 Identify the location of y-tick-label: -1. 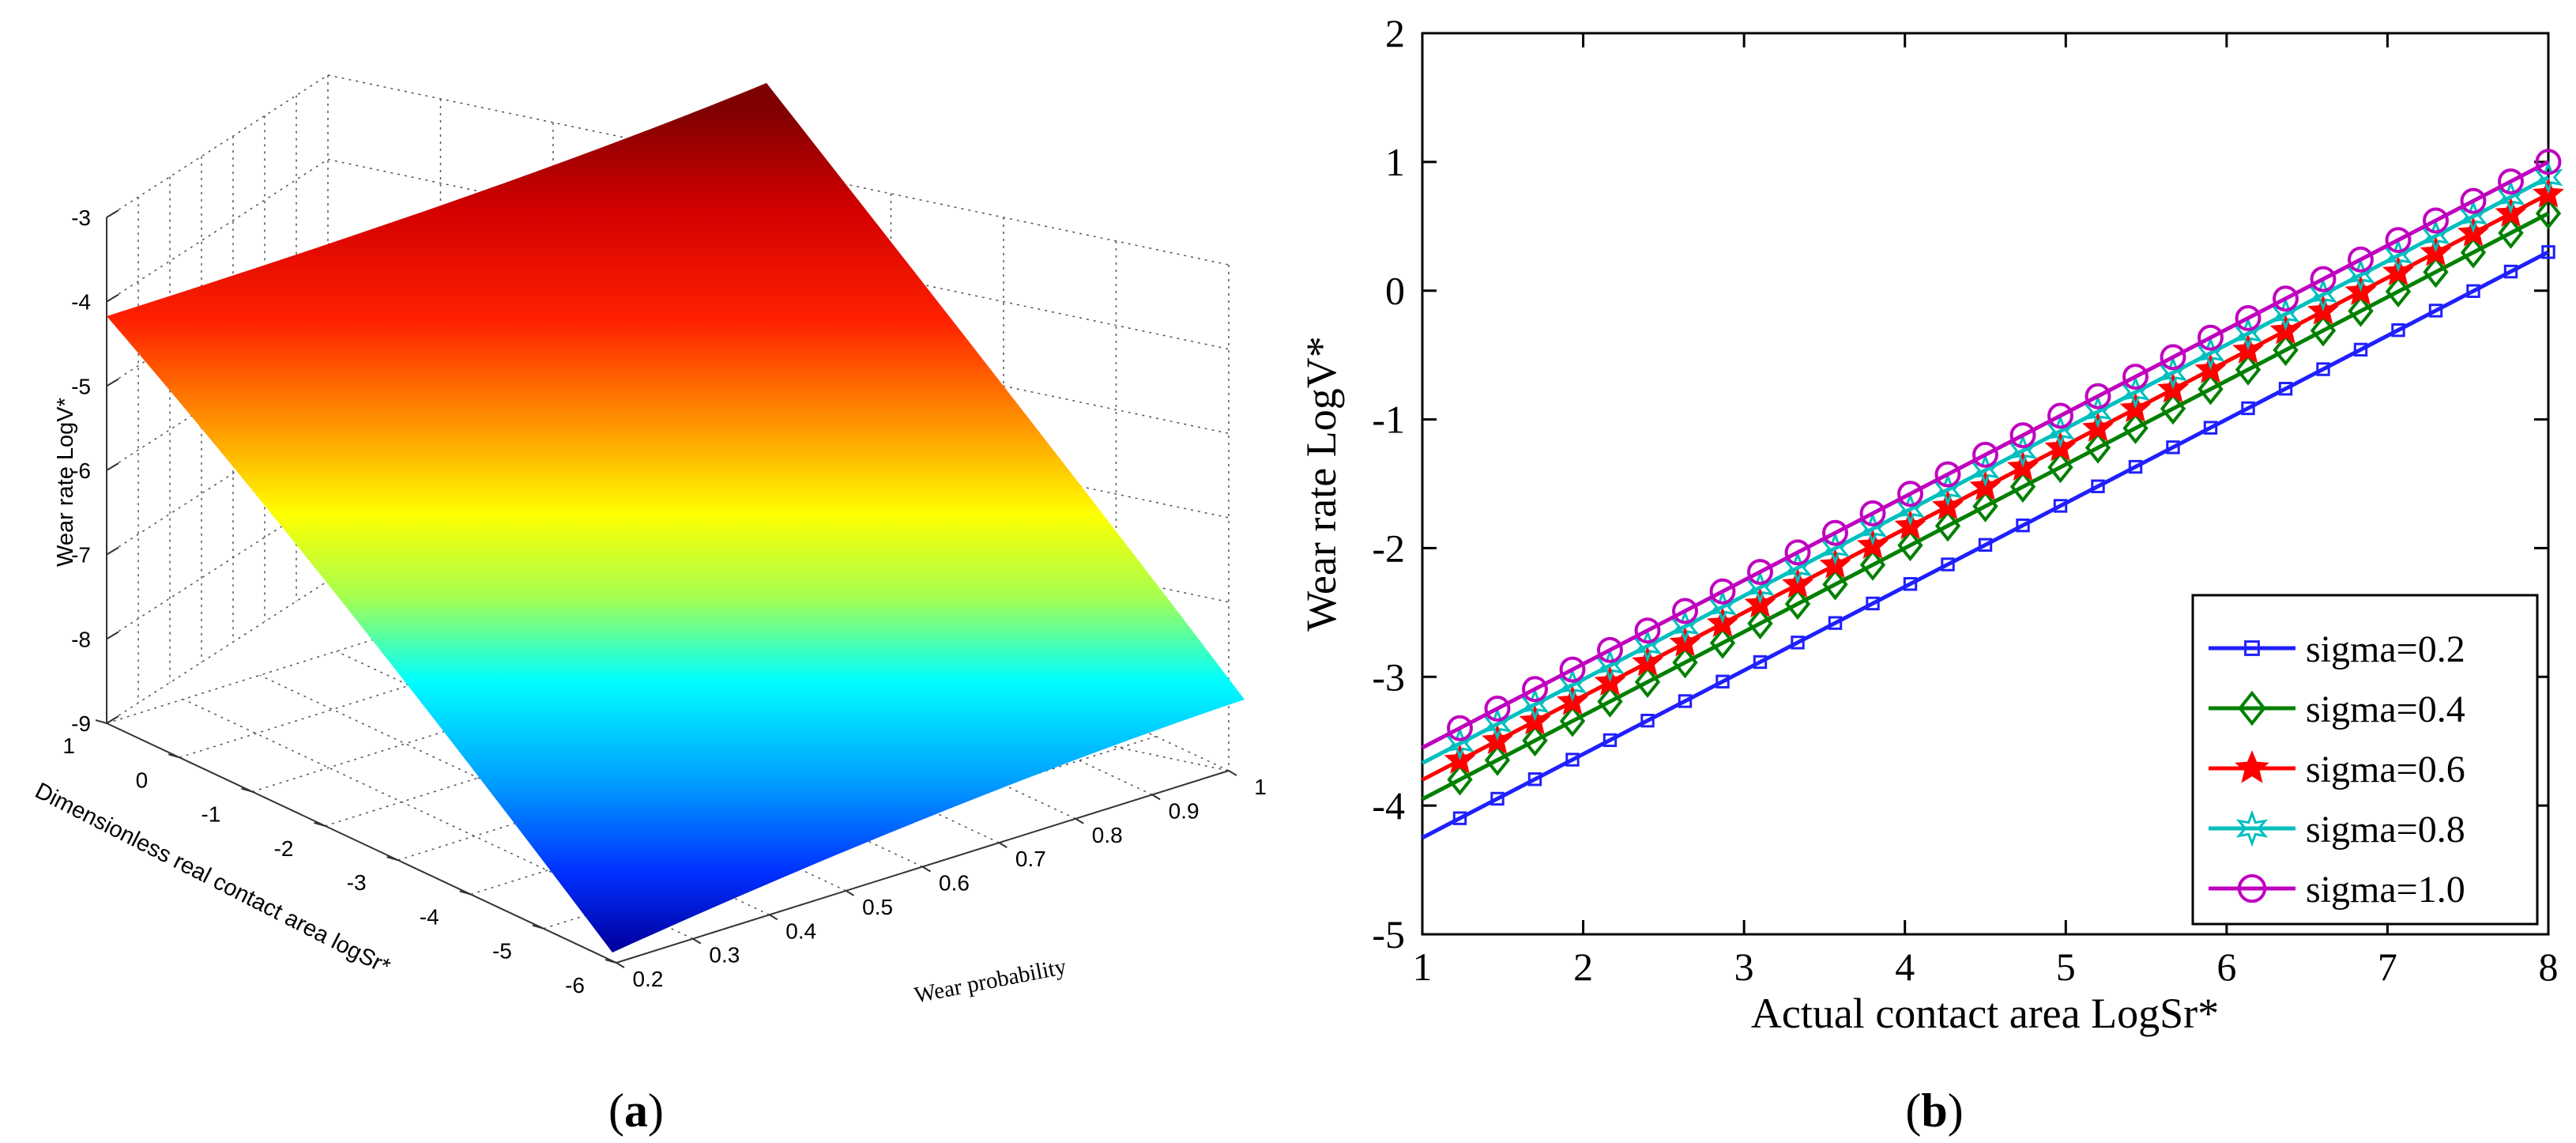
(210, 814).